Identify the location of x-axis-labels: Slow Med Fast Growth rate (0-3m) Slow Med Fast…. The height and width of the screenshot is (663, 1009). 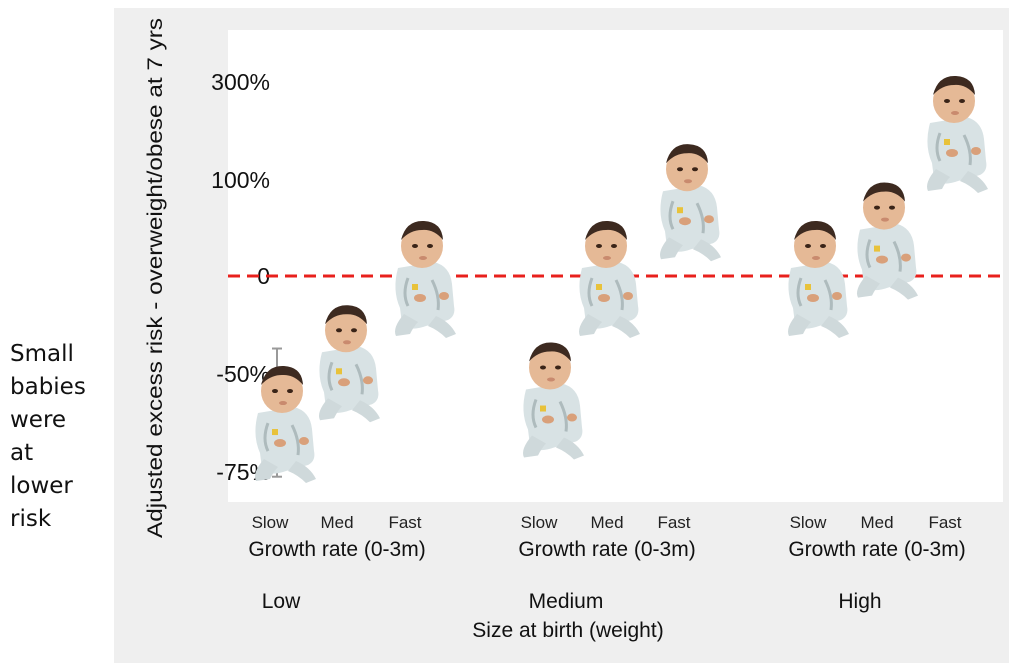
(606, 537).